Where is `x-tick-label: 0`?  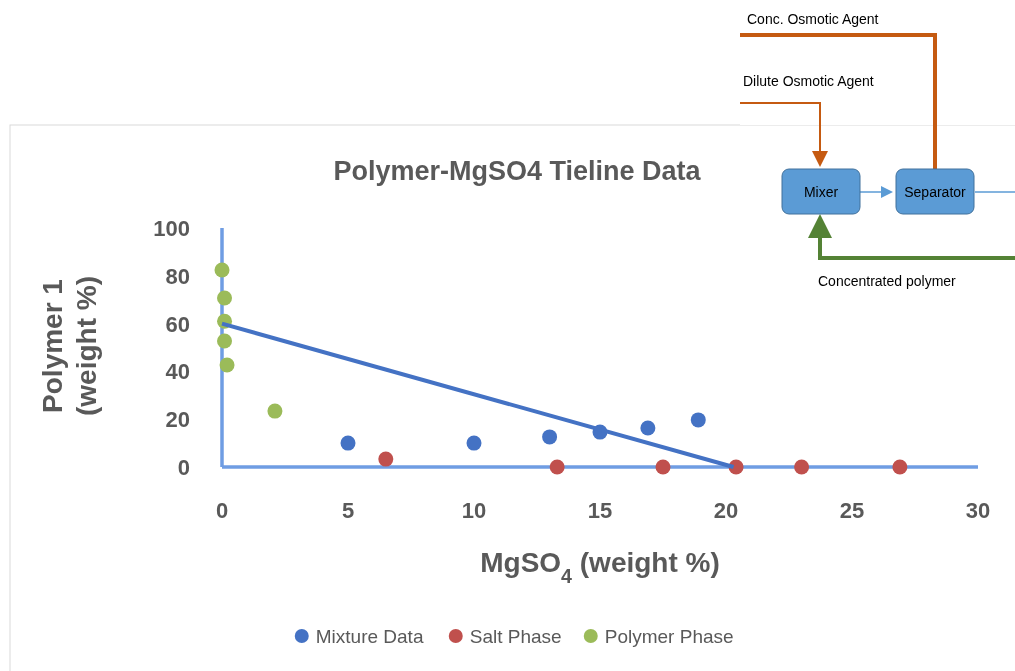 x-tick-label: 0 is located at coordinates (222, 510).